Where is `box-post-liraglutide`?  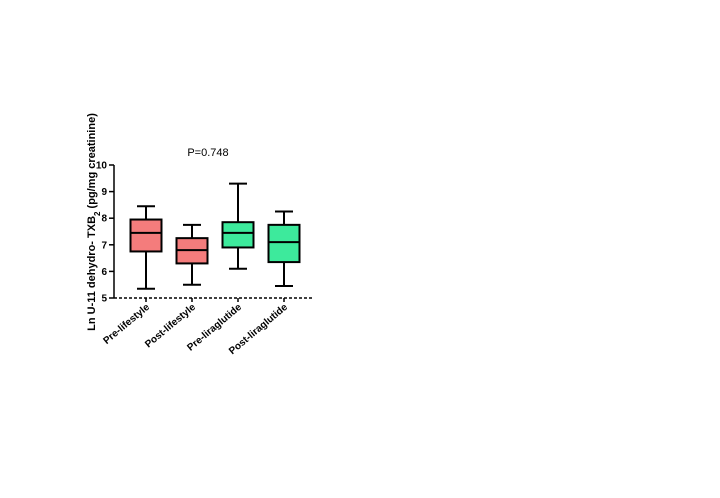
box-post-liraglutide is located at coordinates (284, 249).